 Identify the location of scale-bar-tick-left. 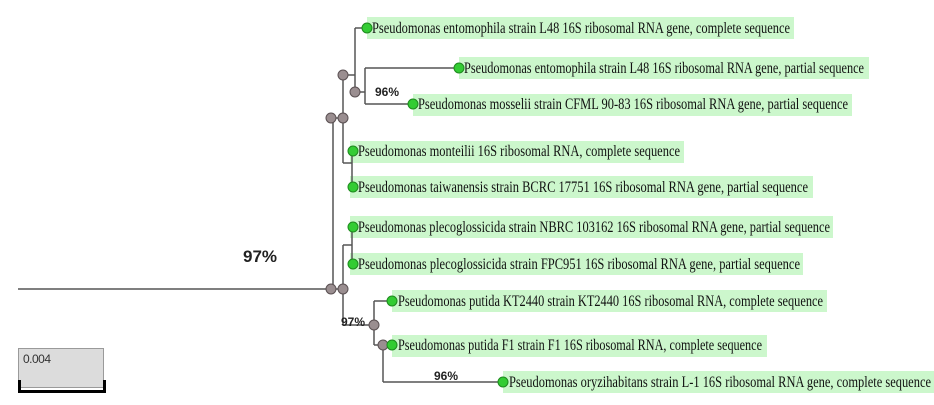
(19, 386).